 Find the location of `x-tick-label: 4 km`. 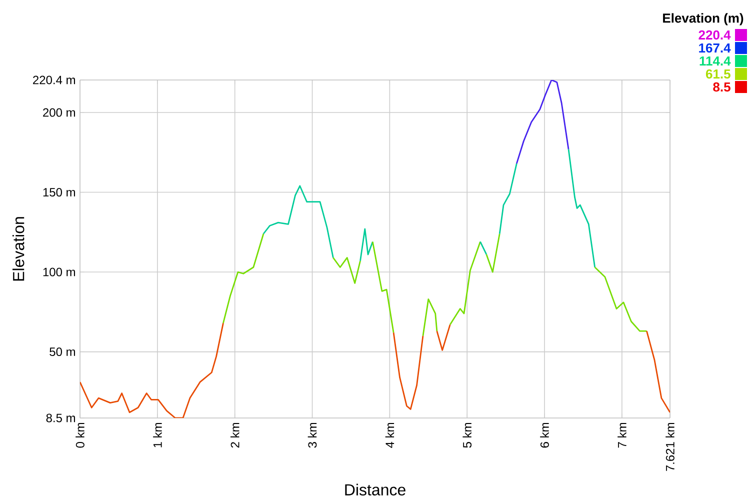

x-tick-label: 4 km is located at coordinates (389, 435).